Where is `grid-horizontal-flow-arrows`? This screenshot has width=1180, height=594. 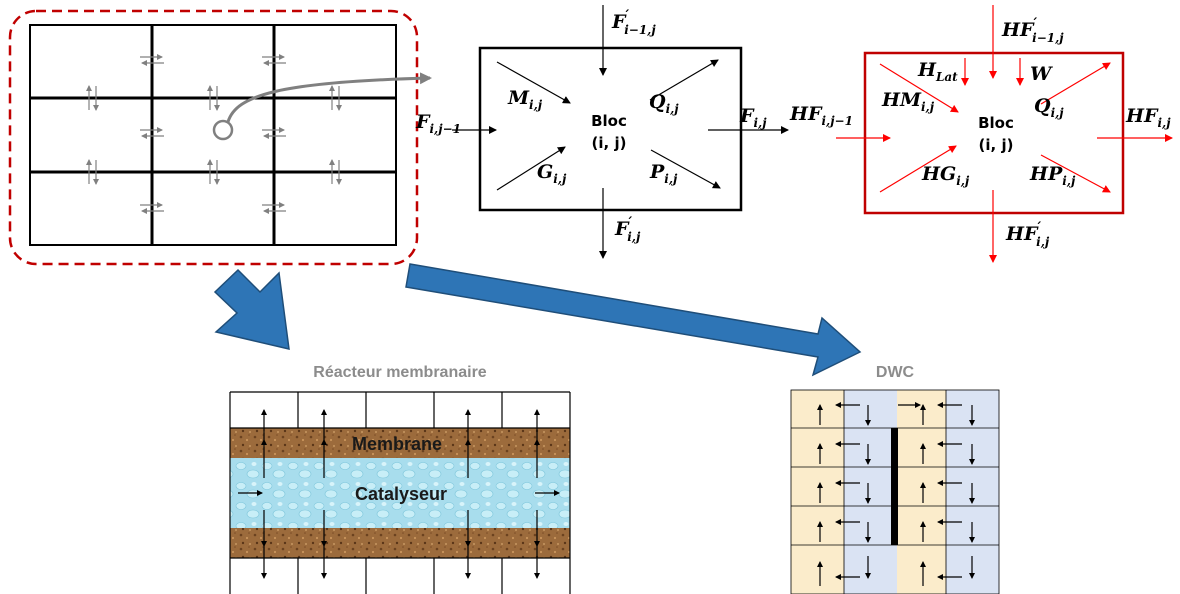 grid-horizontal-flow-arrows is located at coordinates (213, 134).